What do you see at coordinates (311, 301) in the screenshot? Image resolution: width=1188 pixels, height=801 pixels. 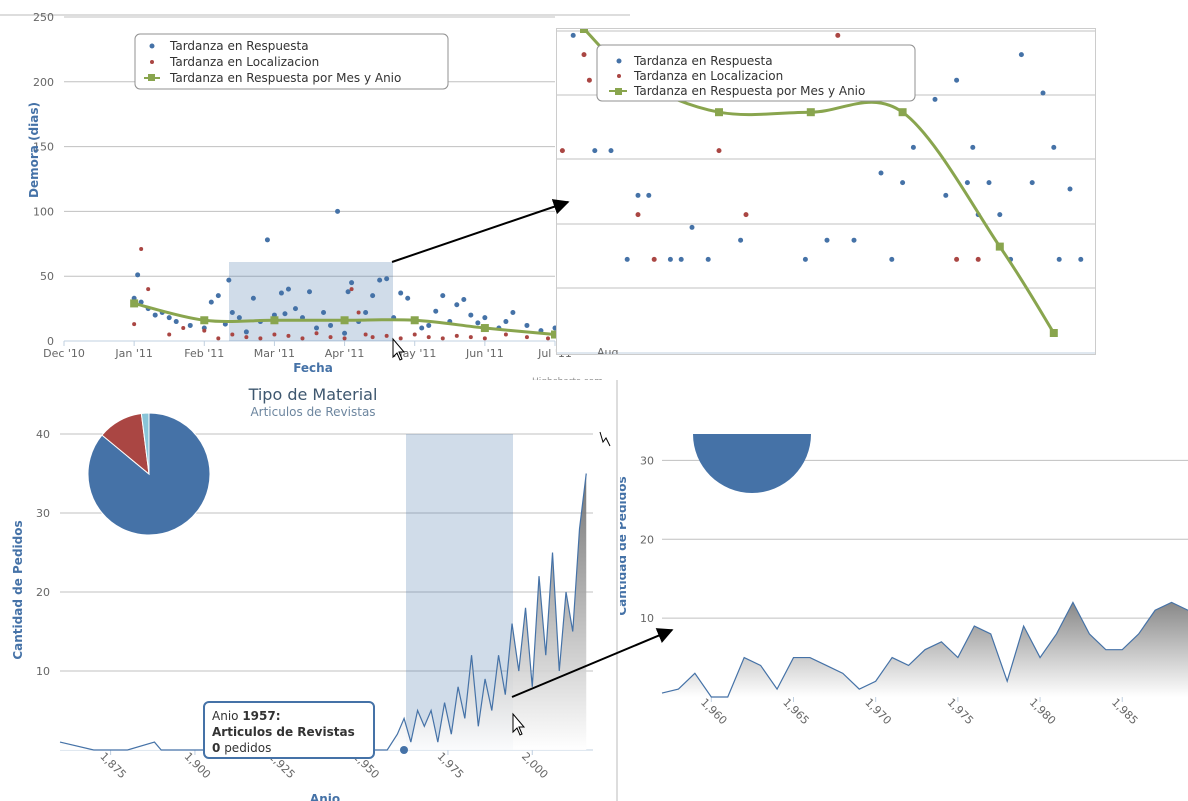 I see `zoom-selection-rect` at bounding box center [311, 301].